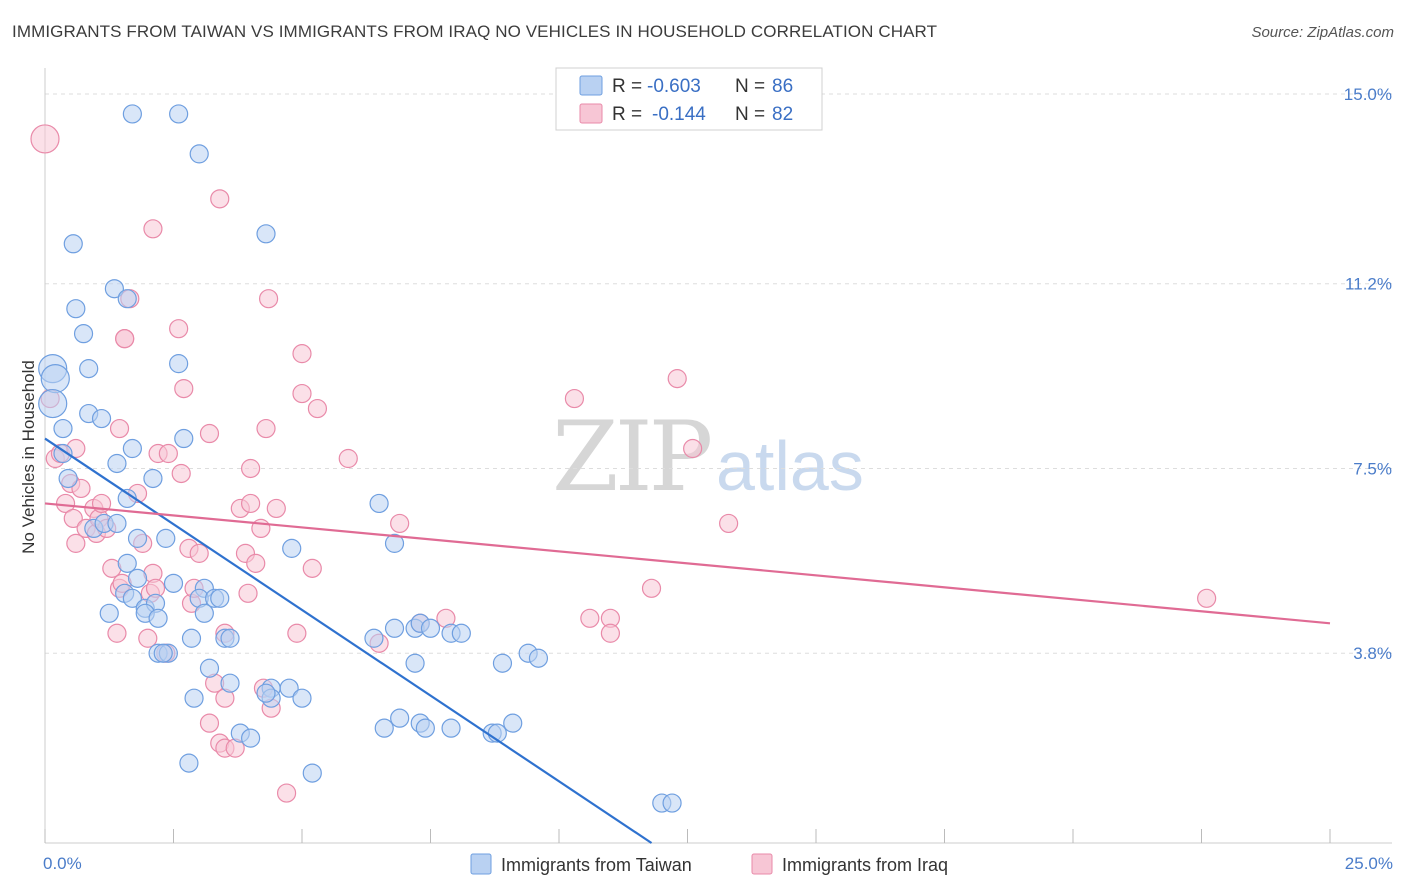 The width and height of the screenshot is (1406, 892). What do you see at coordinates (1368, 374) in the screenshot?
I see `y-tick-labels: 3.8% 7.5% 11.2% 15.0%` at bounding box center [1368, 374].